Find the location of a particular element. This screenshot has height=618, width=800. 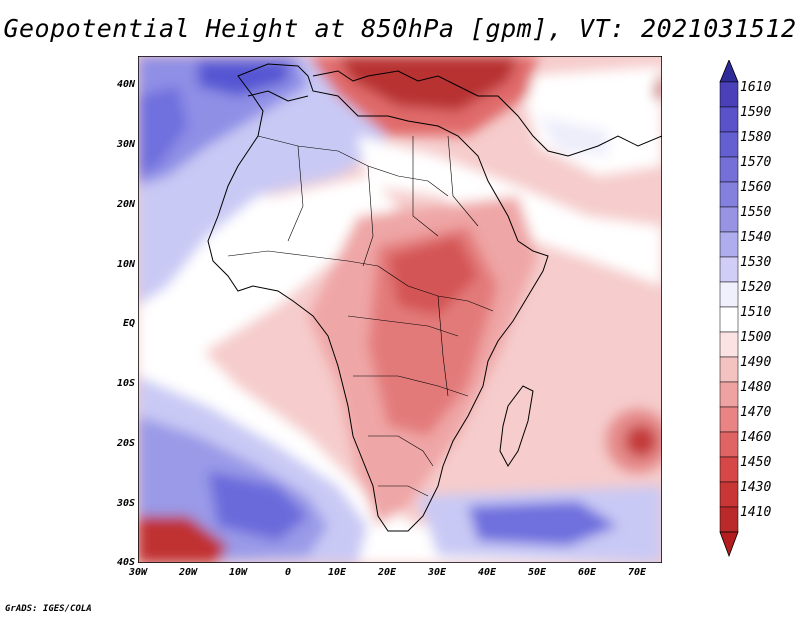

colorbar-swatch-lowest is located at coordinates (729, 519).